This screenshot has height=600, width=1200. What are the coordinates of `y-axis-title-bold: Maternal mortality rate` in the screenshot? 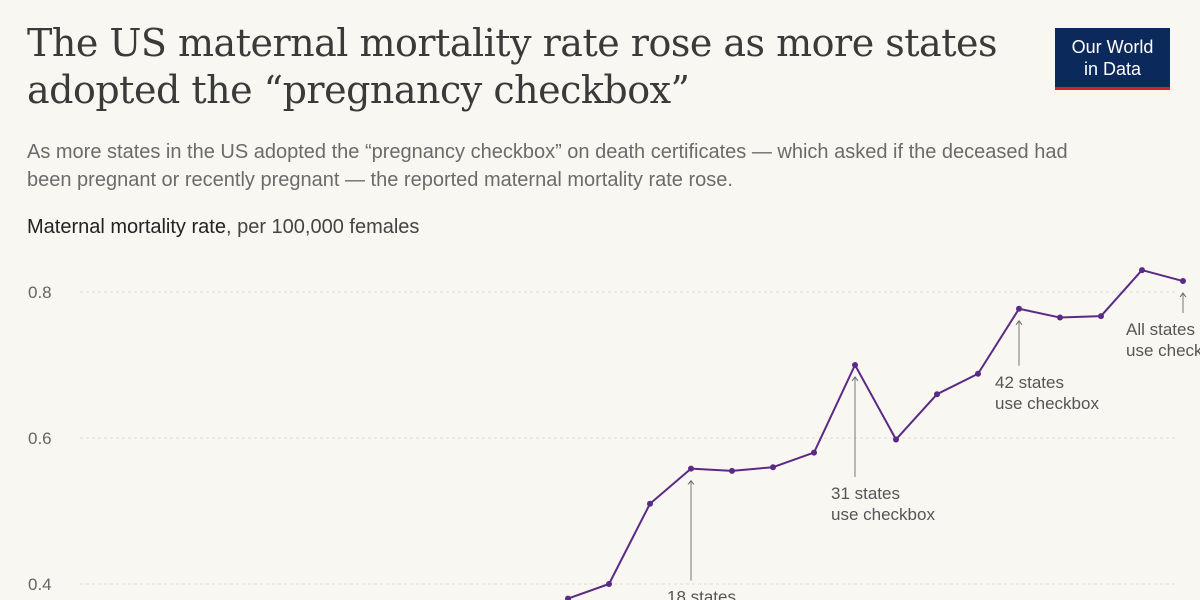 It's located at (126, 227).